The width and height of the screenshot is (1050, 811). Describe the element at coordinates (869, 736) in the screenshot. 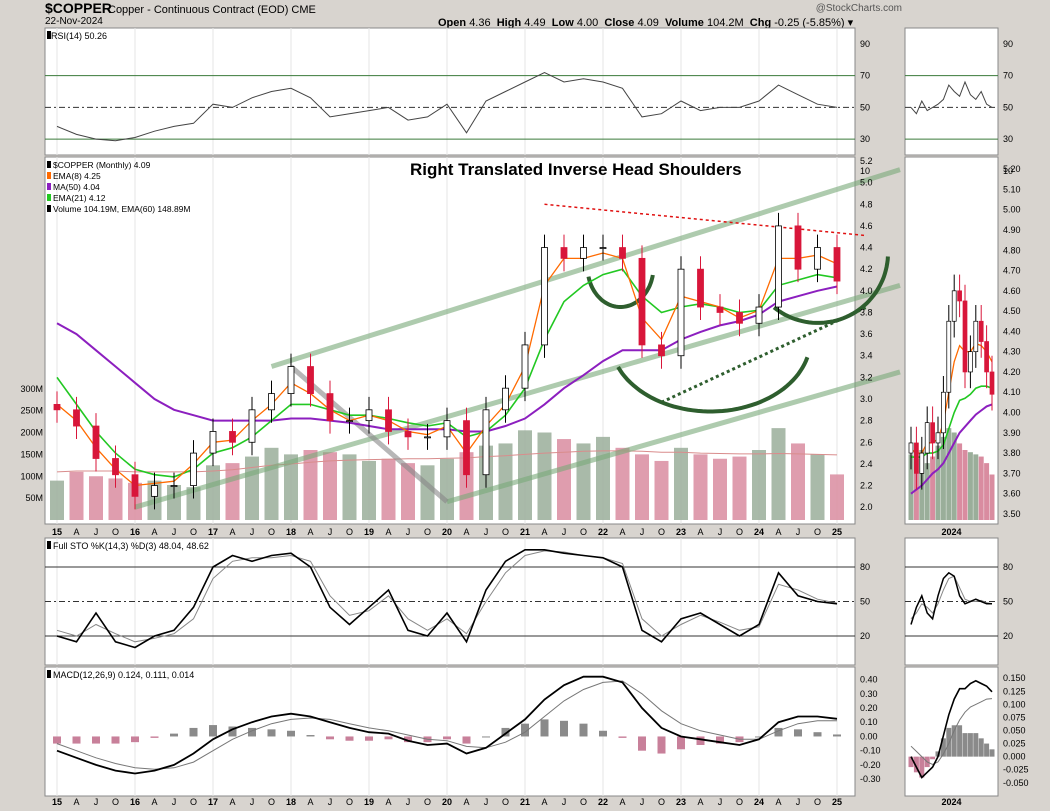

I see `macd-ytick: 0.00` at that location.